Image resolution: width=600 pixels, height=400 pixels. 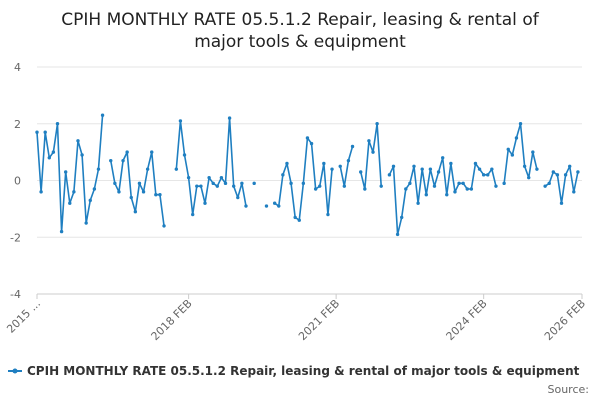 I want to click on y-axis-ticks: -4 -2 0 2 4, so click(x=15, y=181).